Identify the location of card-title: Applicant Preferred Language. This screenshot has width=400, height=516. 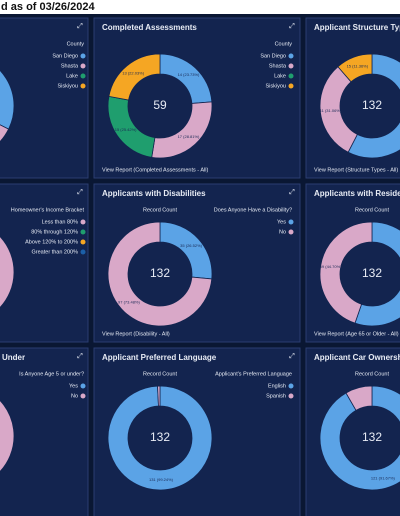
(159, 357).